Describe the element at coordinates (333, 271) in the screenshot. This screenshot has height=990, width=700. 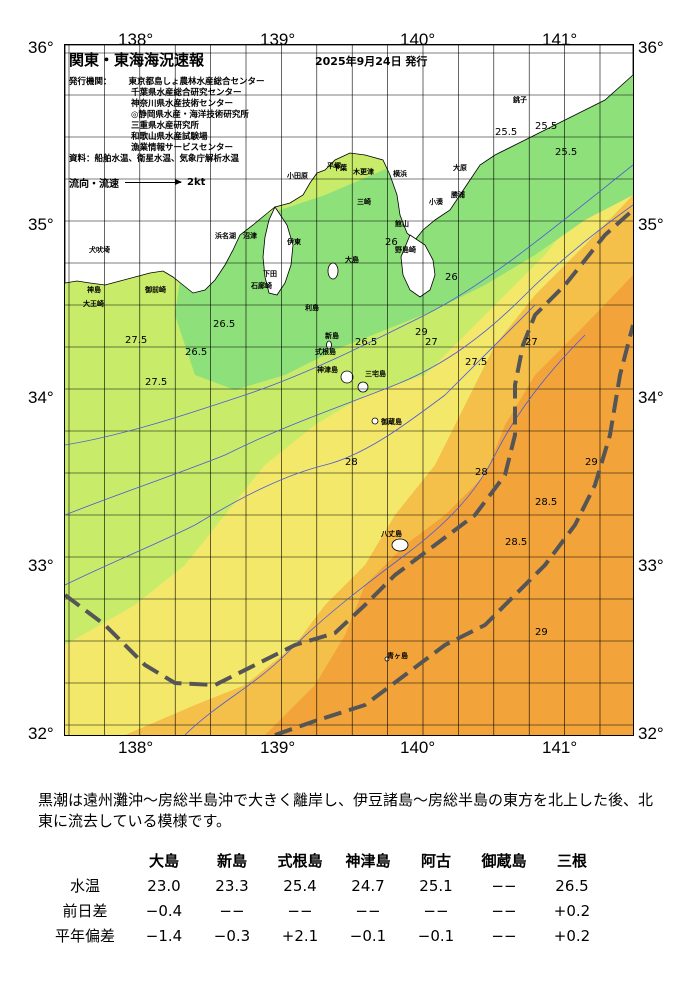
I see `island-oshima` at that location.